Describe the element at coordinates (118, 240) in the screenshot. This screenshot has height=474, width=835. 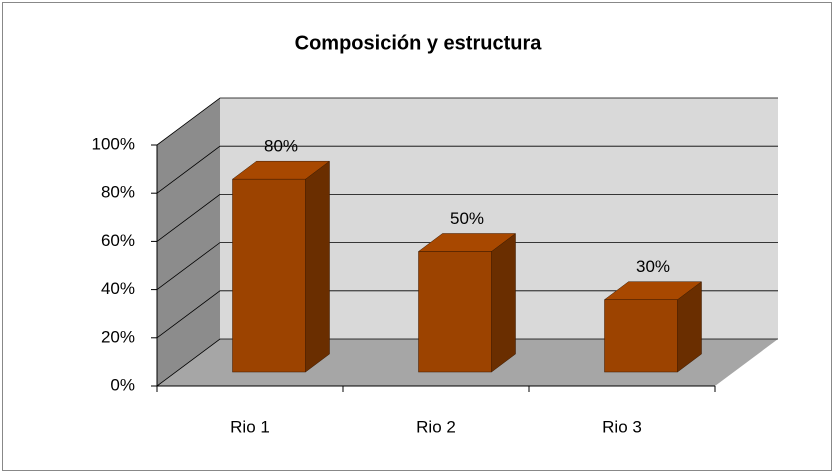
I see `y-tick-label: 60%` at that location.